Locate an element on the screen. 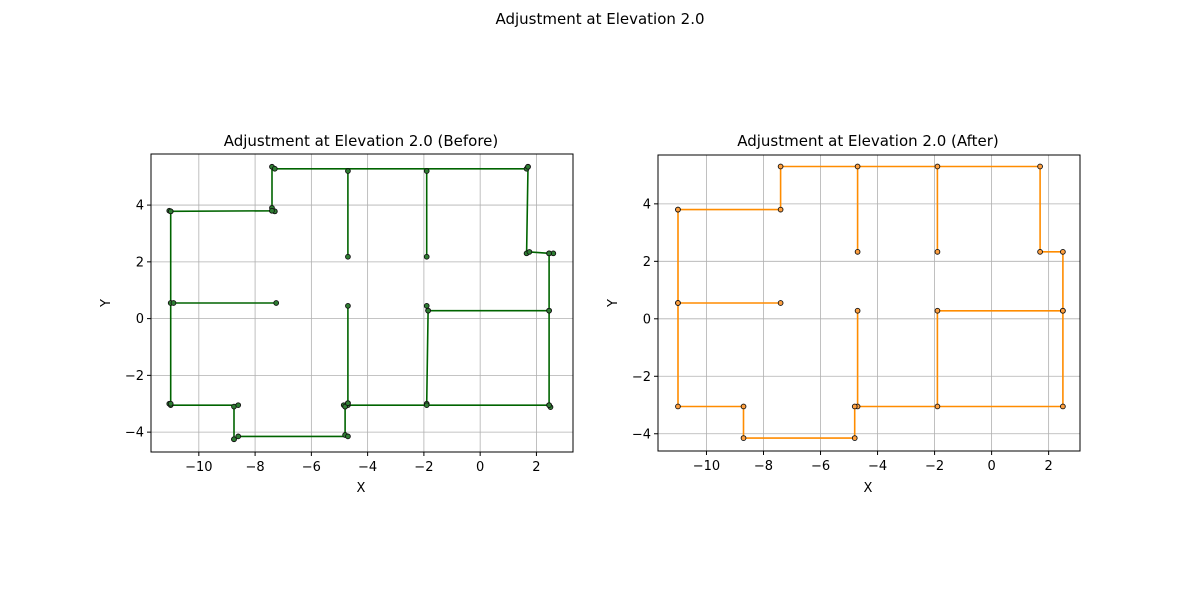  chart-title: Adjustment at Elevation 2.0 (After) is located at coordinates (868, 141).